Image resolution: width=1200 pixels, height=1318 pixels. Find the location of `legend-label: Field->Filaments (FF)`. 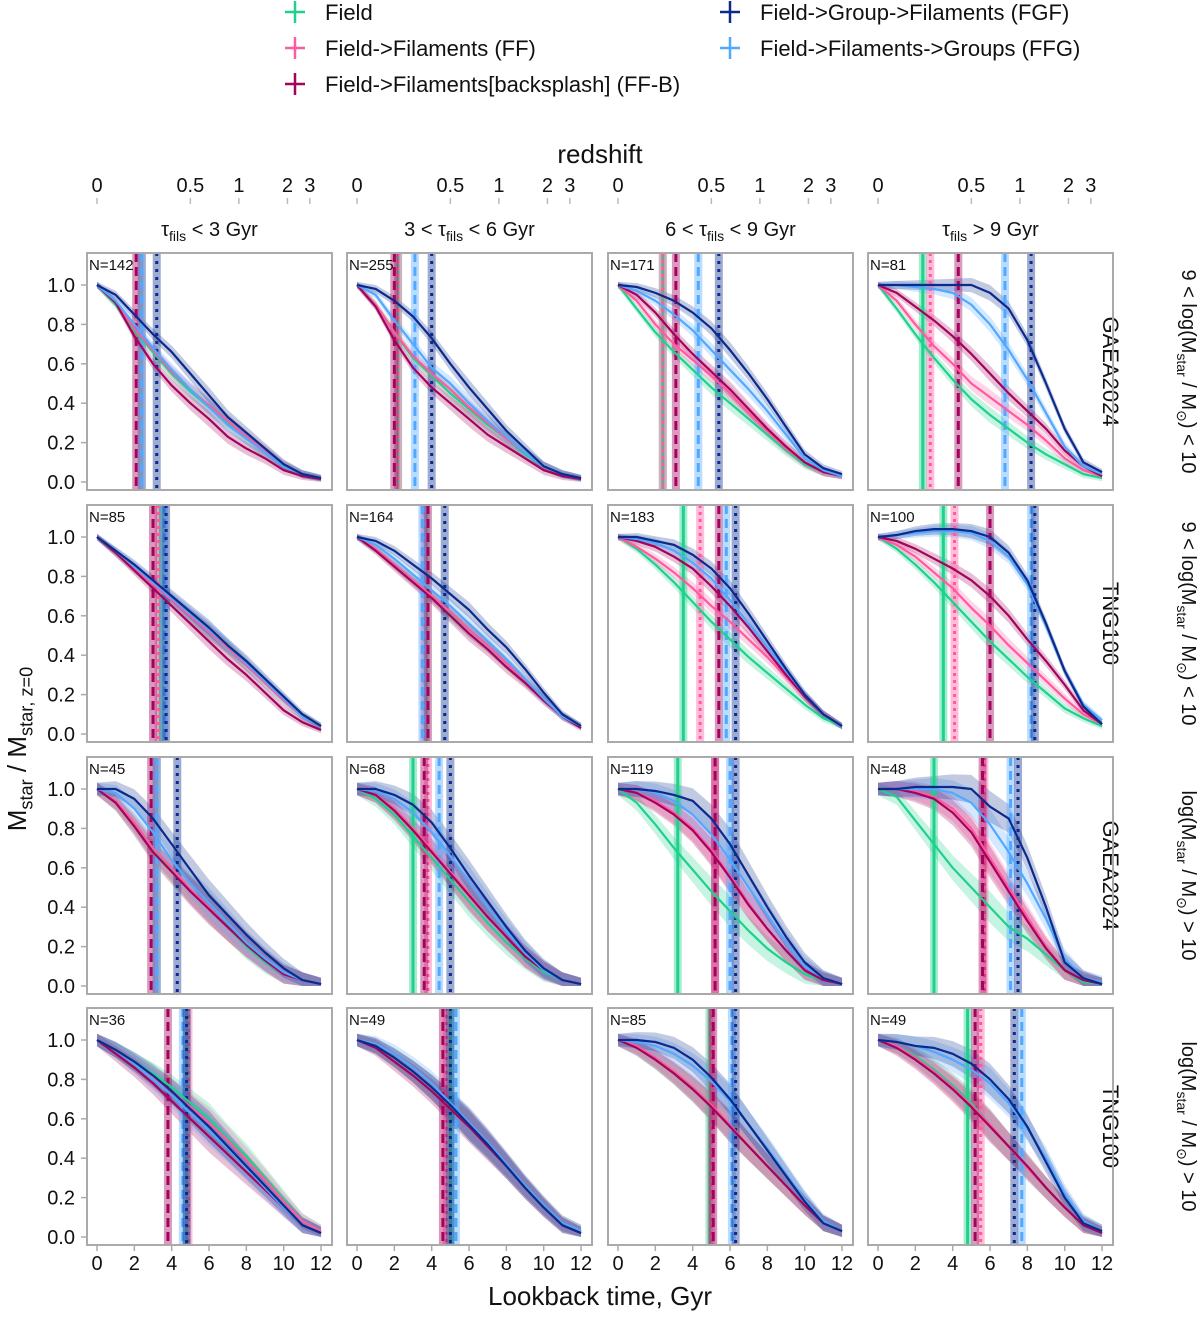

legend-label: Field->Filaments (FF) is located at coordinates (430, 48).